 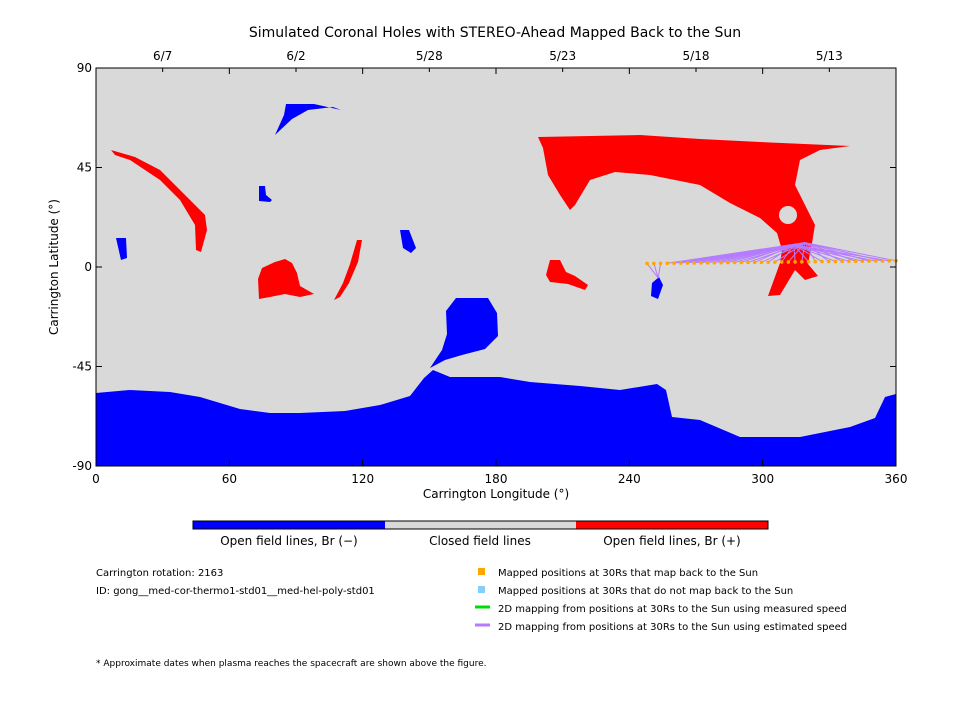 I want to click on colorbar-frame, so click(x=480, y=525).